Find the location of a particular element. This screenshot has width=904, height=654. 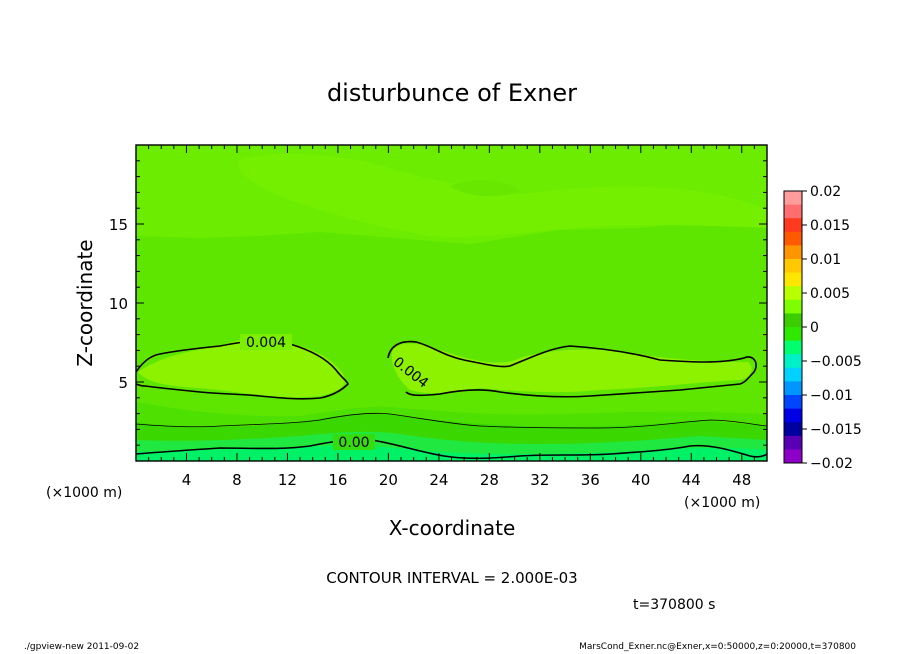

contour-label-bg is located at coordinates (266, 342).